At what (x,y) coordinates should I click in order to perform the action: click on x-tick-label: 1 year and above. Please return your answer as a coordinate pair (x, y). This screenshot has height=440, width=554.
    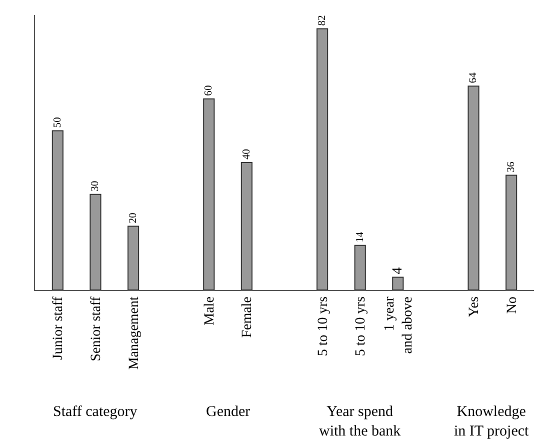
    Looking at the image, I should click on (399, 325).